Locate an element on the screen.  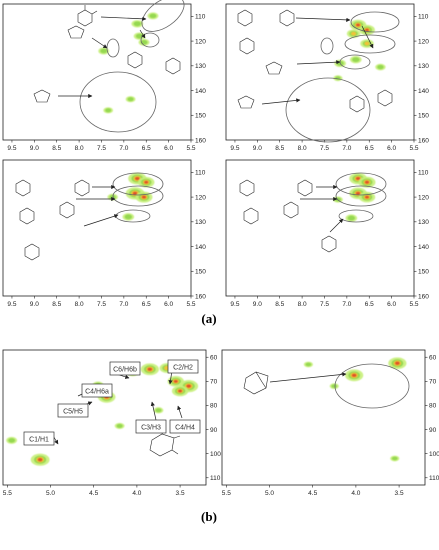
y-tick-label: 80 is located at coordinates (433, 406).